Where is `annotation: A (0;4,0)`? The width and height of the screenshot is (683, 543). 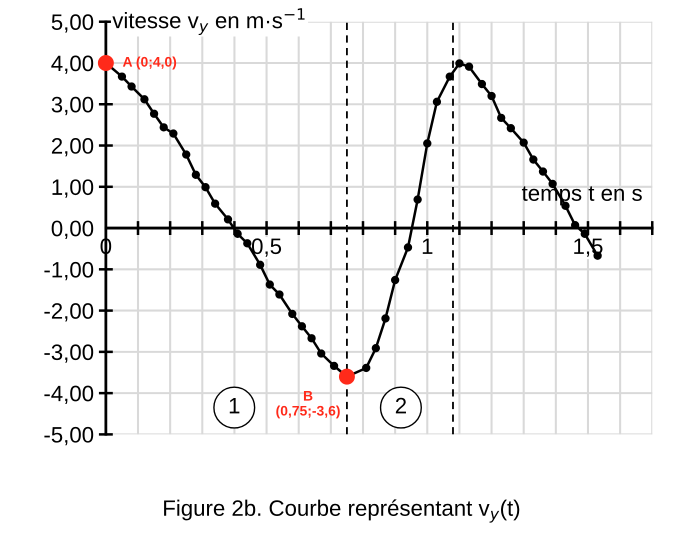 annotation: A (0;4,0) is located at coordinates (149, 63).